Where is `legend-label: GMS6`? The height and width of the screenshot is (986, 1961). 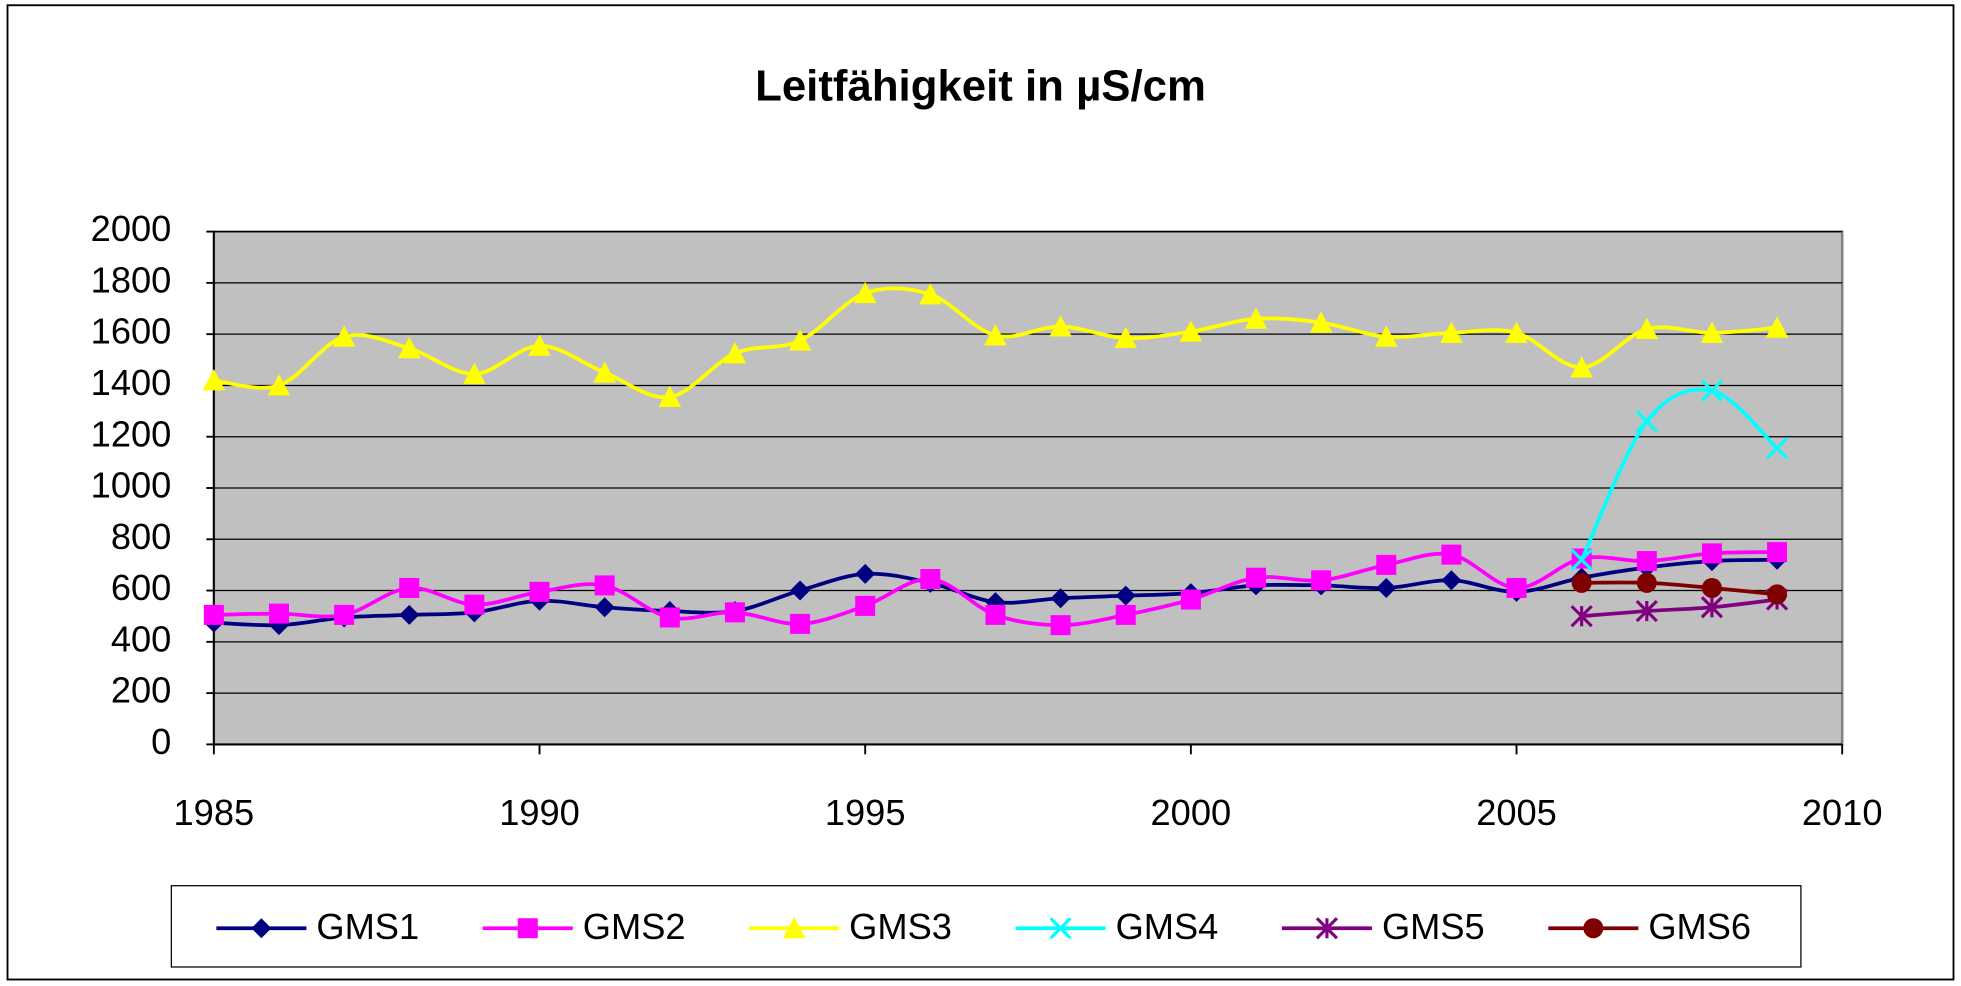 legend-label: GMS6 is located at coordinates (1699, 926).